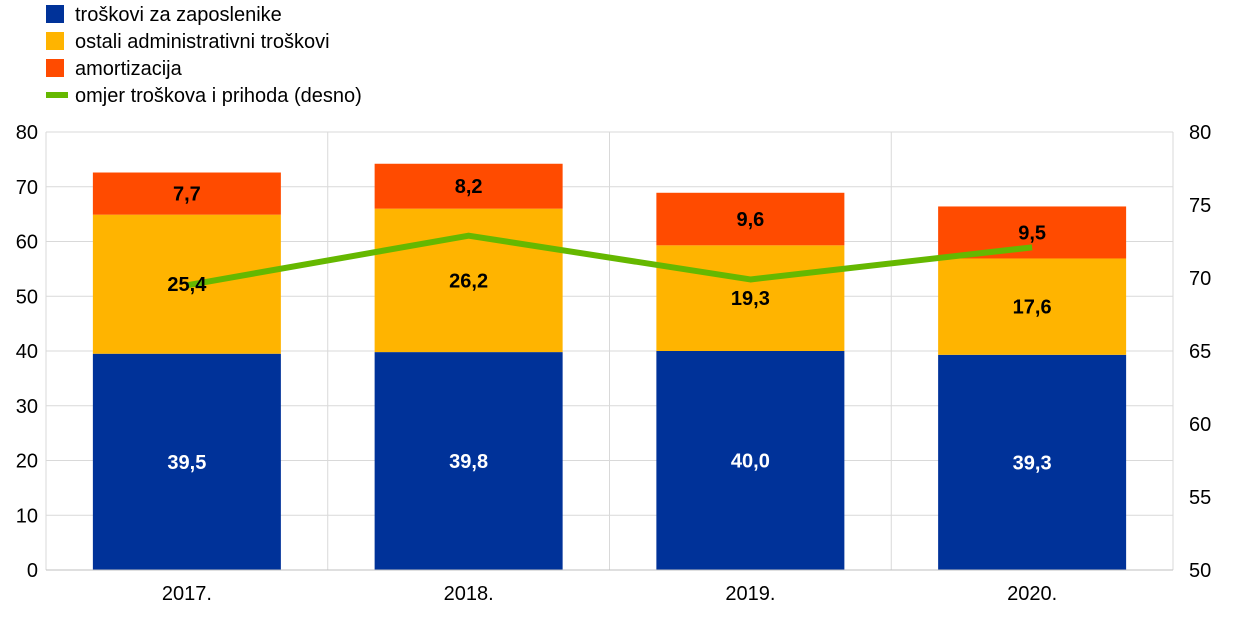 This screenshot has width=1240, height=627. What do you see at coordinates (1200, 498) in the screenshot?
I see `y-right-tick-label: 55` at bounding box center [1200, 498].